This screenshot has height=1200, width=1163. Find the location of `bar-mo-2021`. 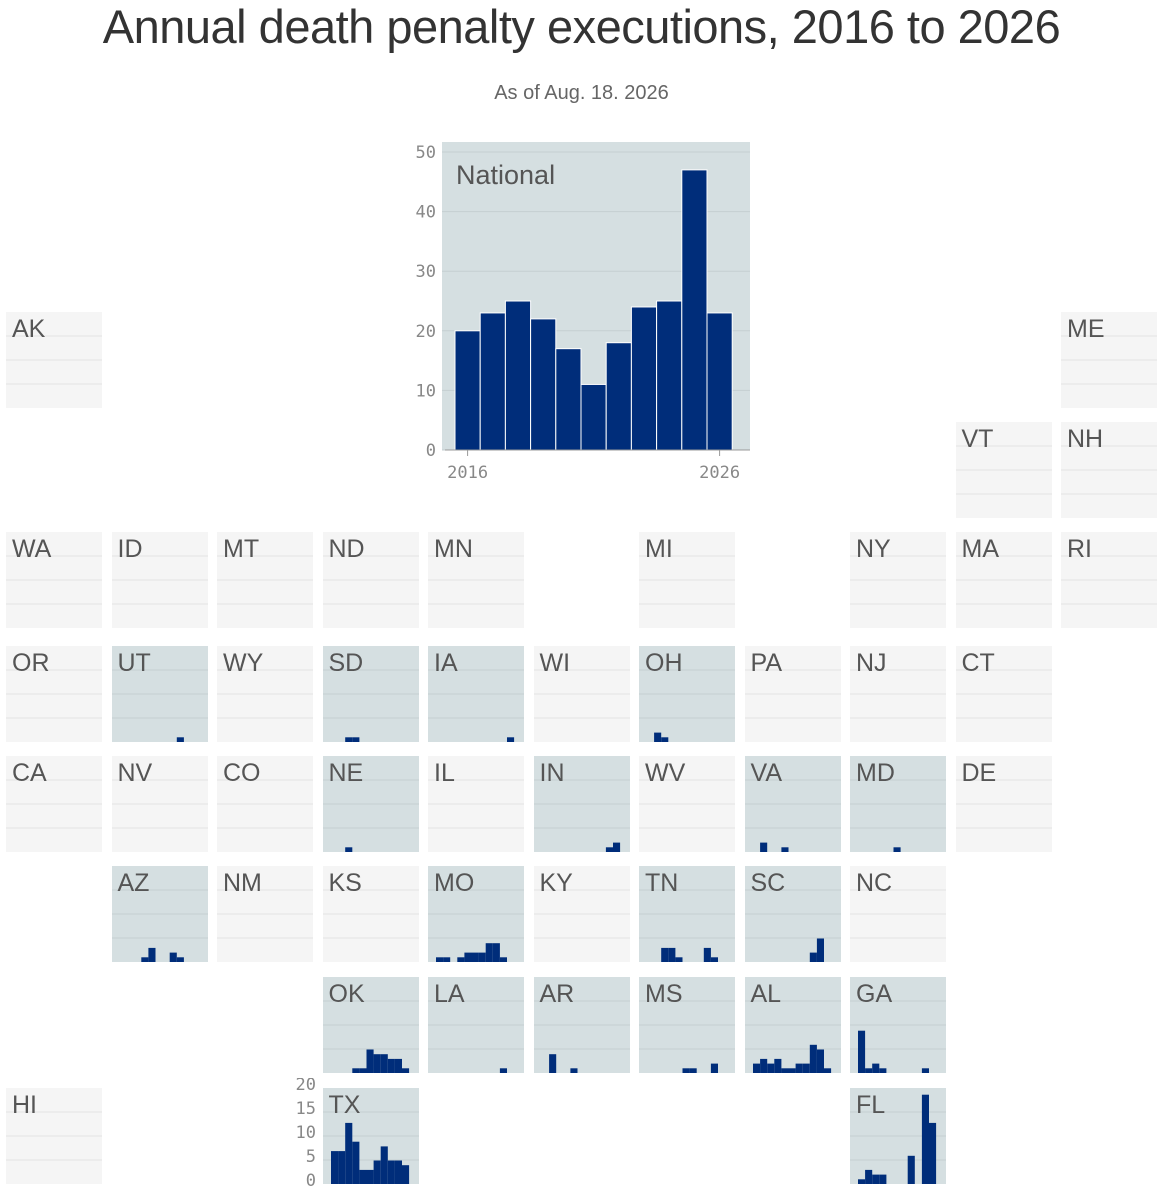

bar-mo-2021 is located at coordinates (475, 957).